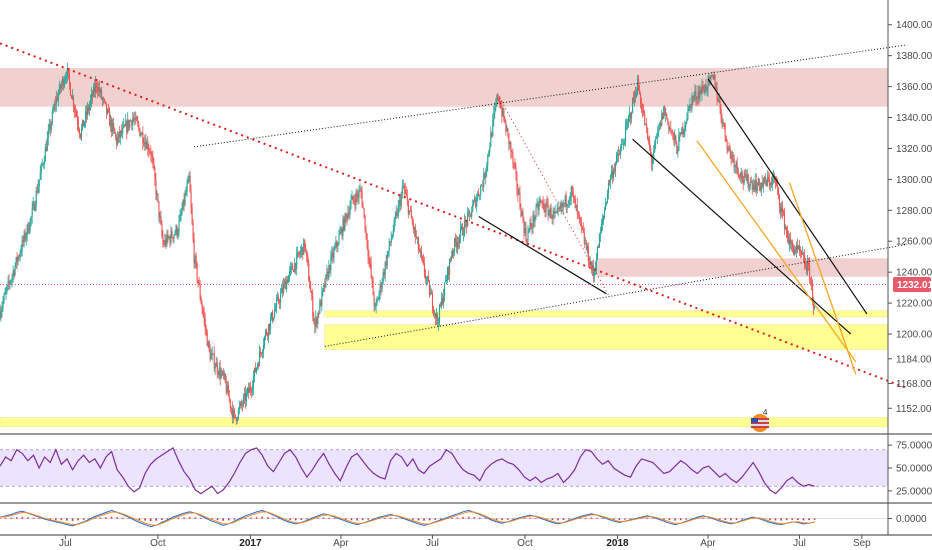 This screenshot has width=932, height=550. I want to click on rsi-panel, so click(444, 471).